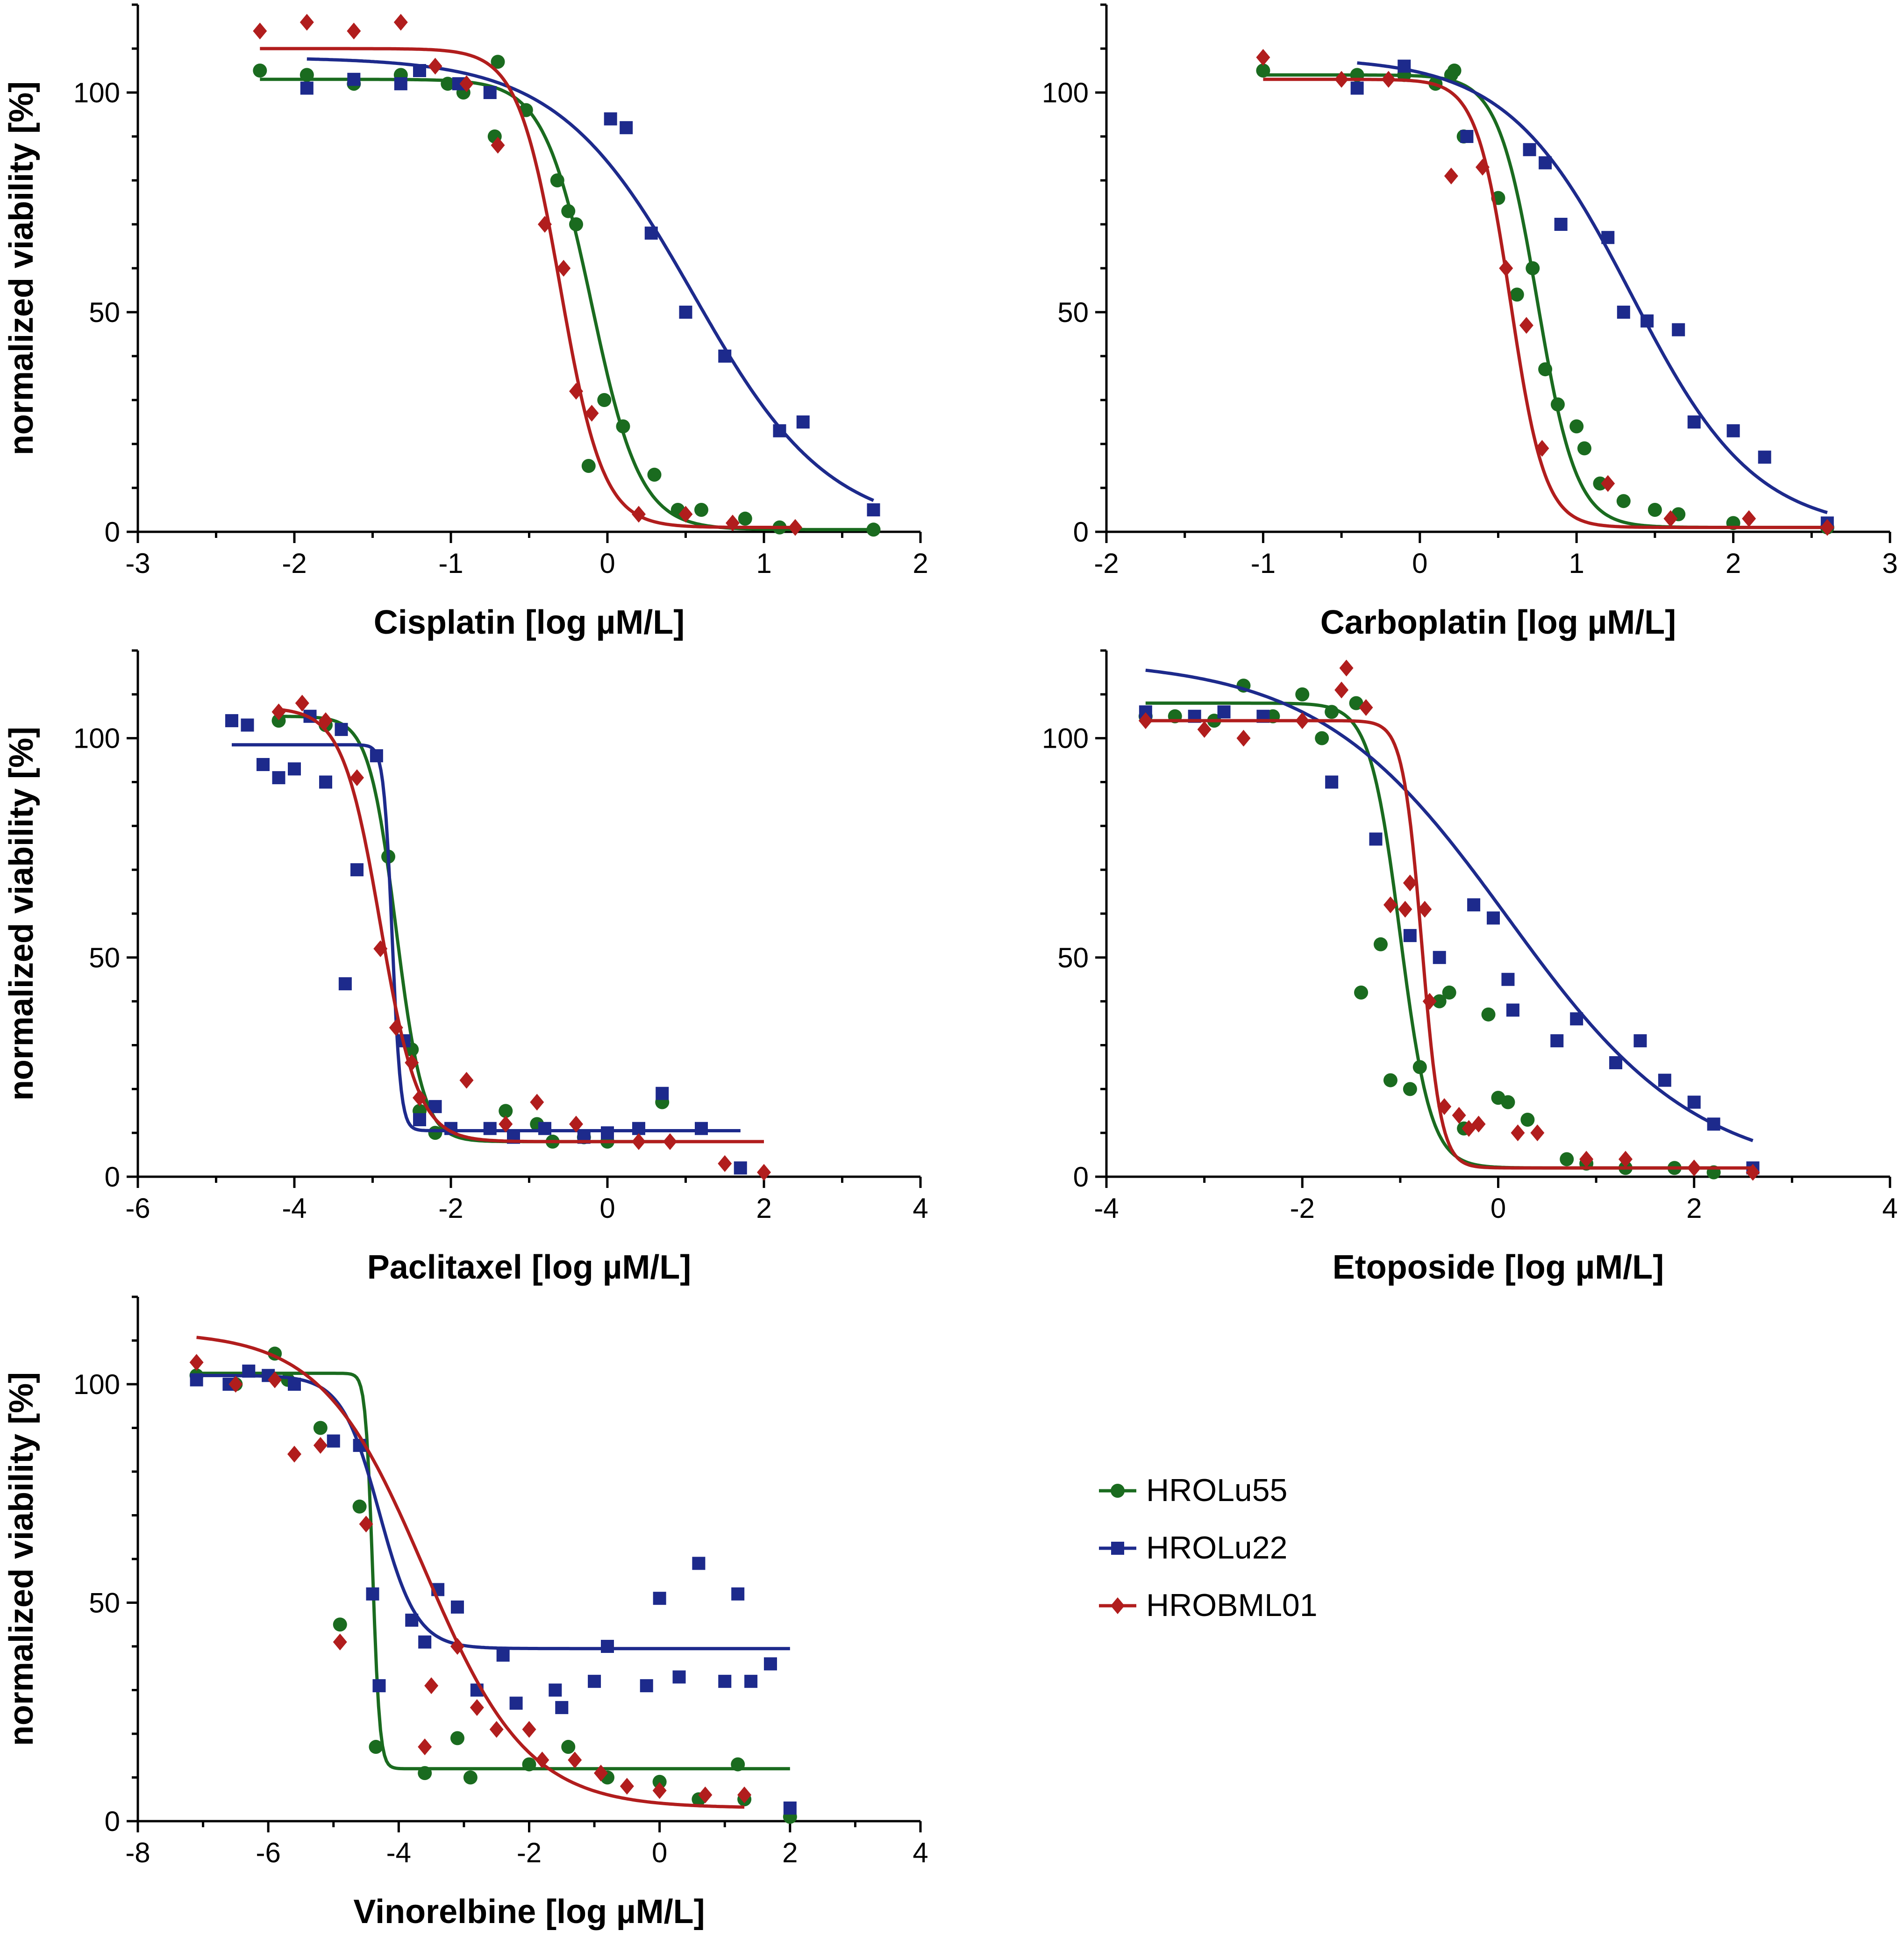  What do you see at coordinates (529, 1267) in the screenshot?
I see `x-axis-title: Paclitaxel [log µM/L]` at bounding box center [529, 1267].